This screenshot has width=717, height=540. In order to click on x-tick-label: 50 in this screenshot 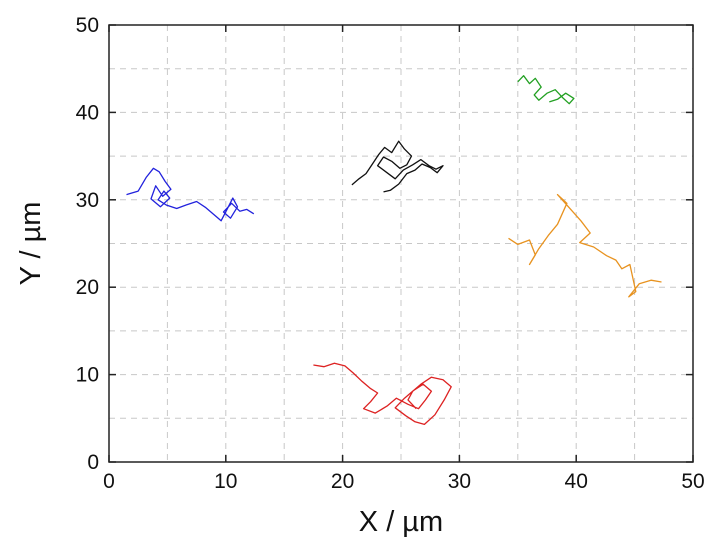, I will do `click(692, 481)`.